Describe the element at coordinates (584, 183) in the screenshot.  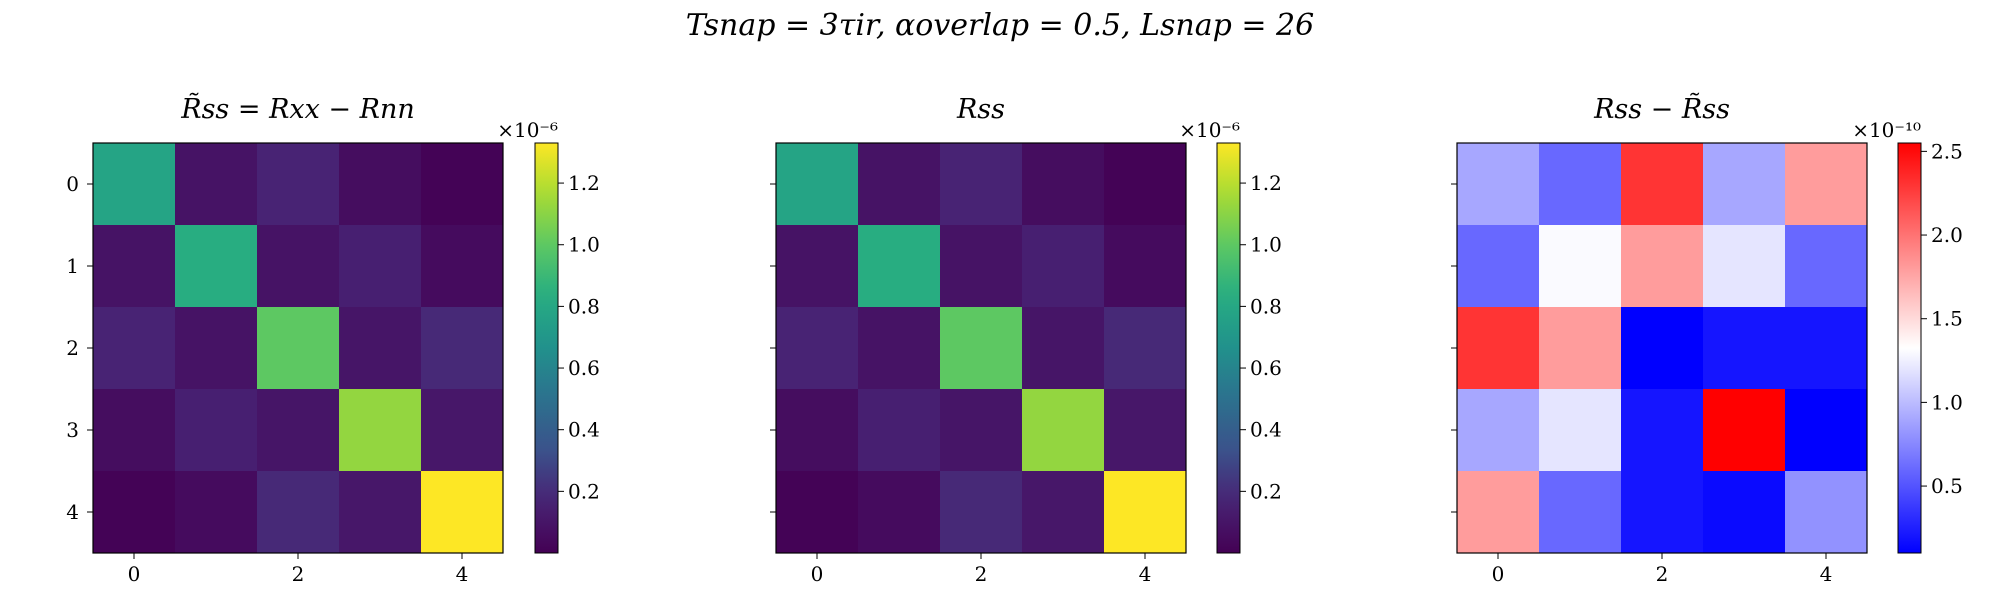
I see `colorbar-tick-label: 1.2` at that location.